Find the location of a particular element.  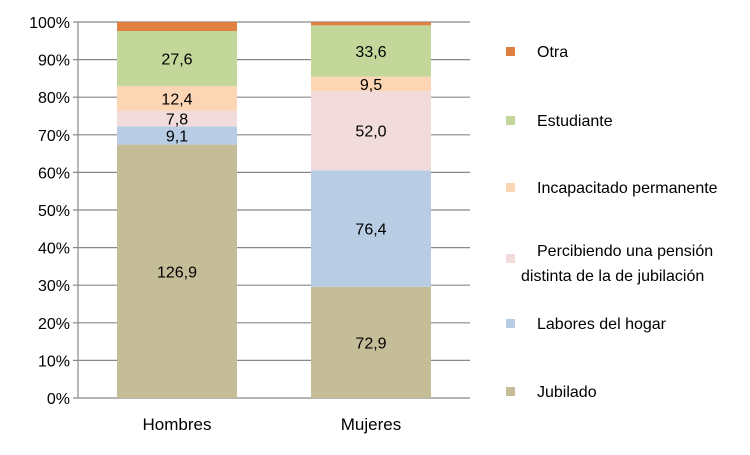

y-tick-label: 90% is located at coordinates (54, 61).